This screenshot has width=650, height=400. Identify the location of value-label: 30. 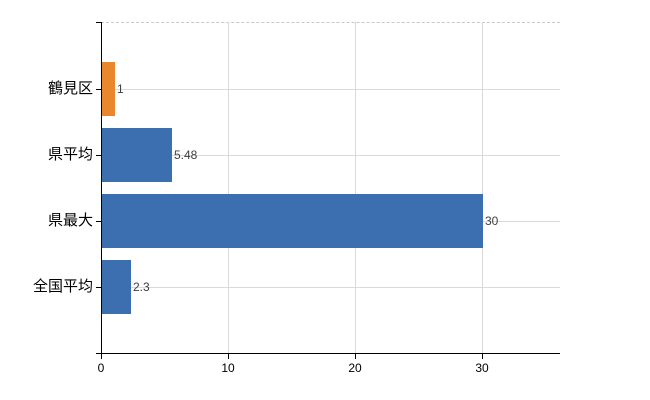
(492, 221).